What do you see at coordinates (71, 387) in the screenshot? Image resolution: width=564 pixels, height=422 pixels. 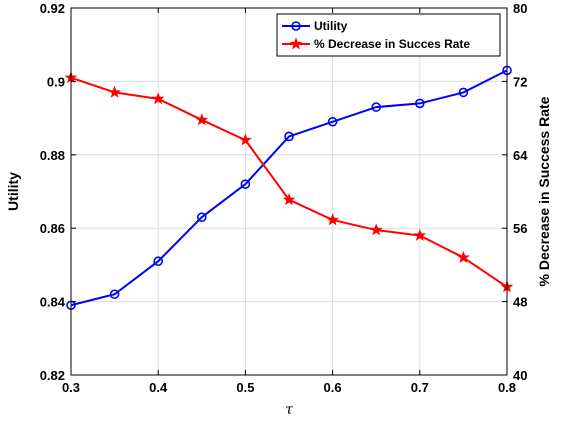 I see `x-tick-label: 0.3` at bounding box center [71, 387].